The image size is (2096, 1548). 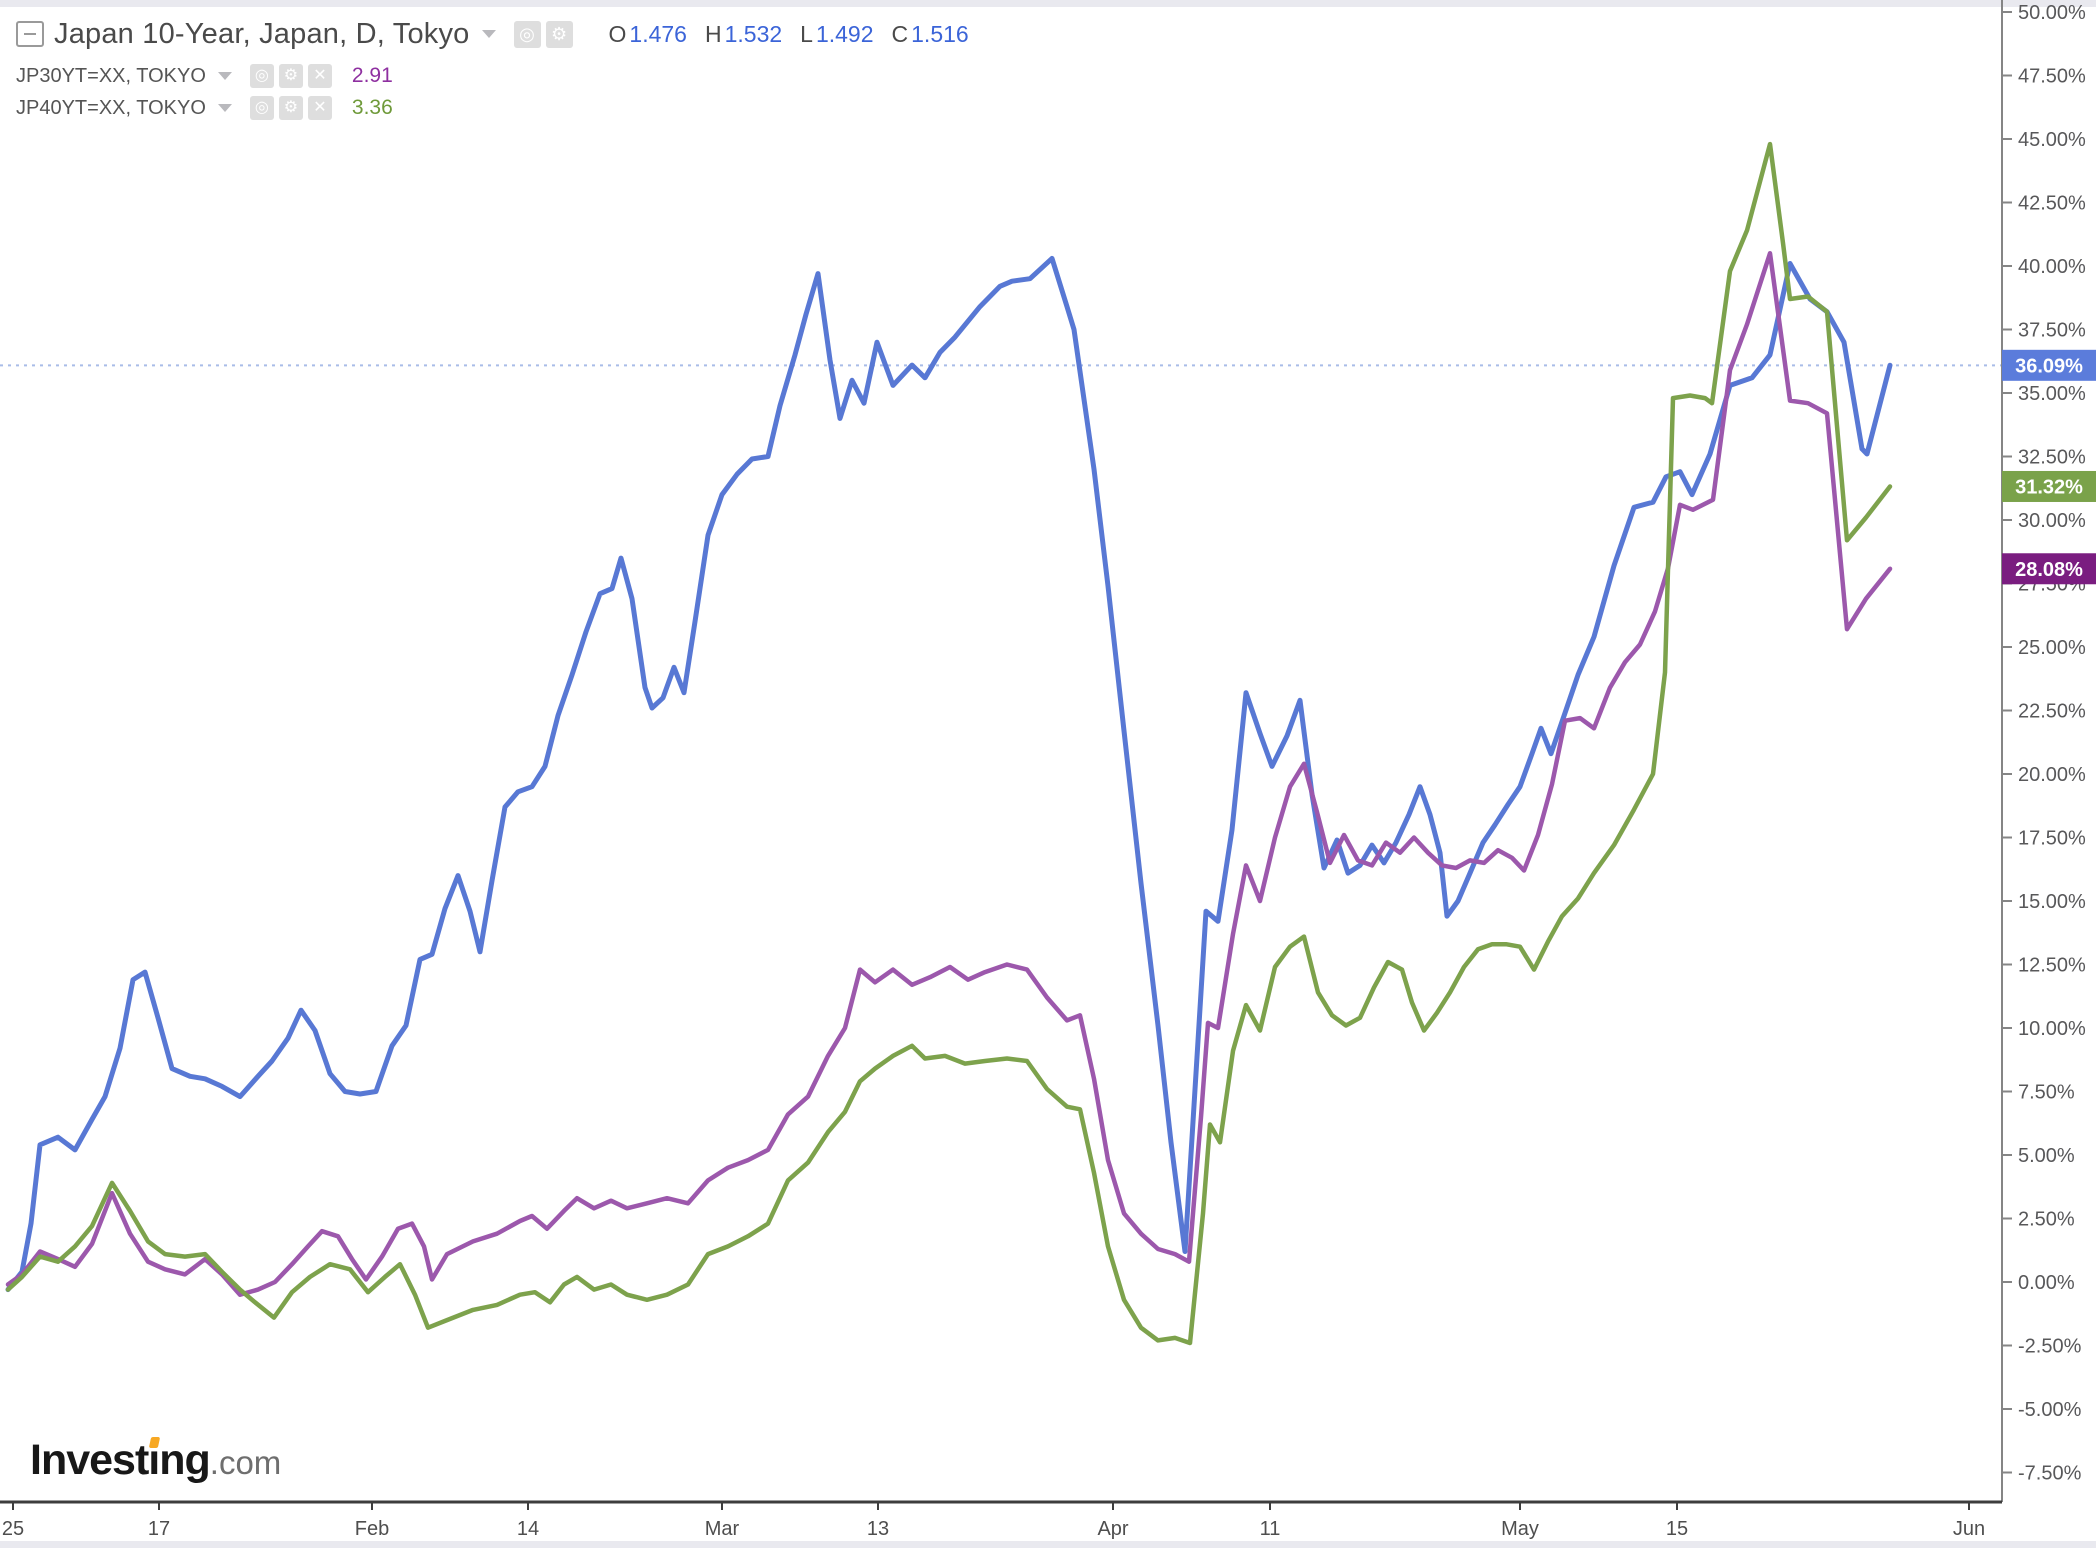 I want to click on y-tick-label: 10.00%, so click(x=2052, y=1029).